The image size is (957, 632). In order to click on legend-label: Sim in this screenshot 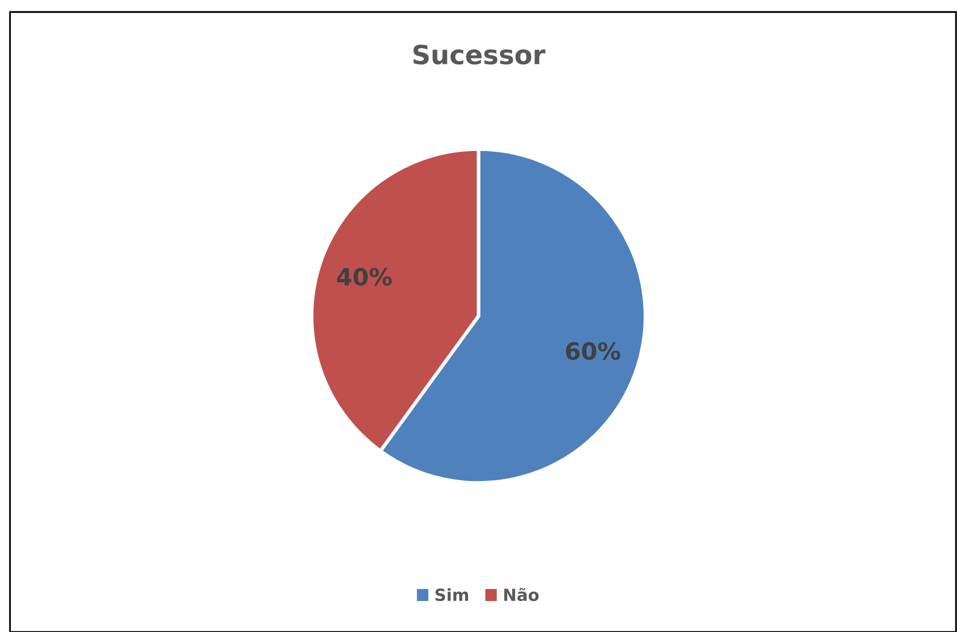, I will do `click(451, 595)`.